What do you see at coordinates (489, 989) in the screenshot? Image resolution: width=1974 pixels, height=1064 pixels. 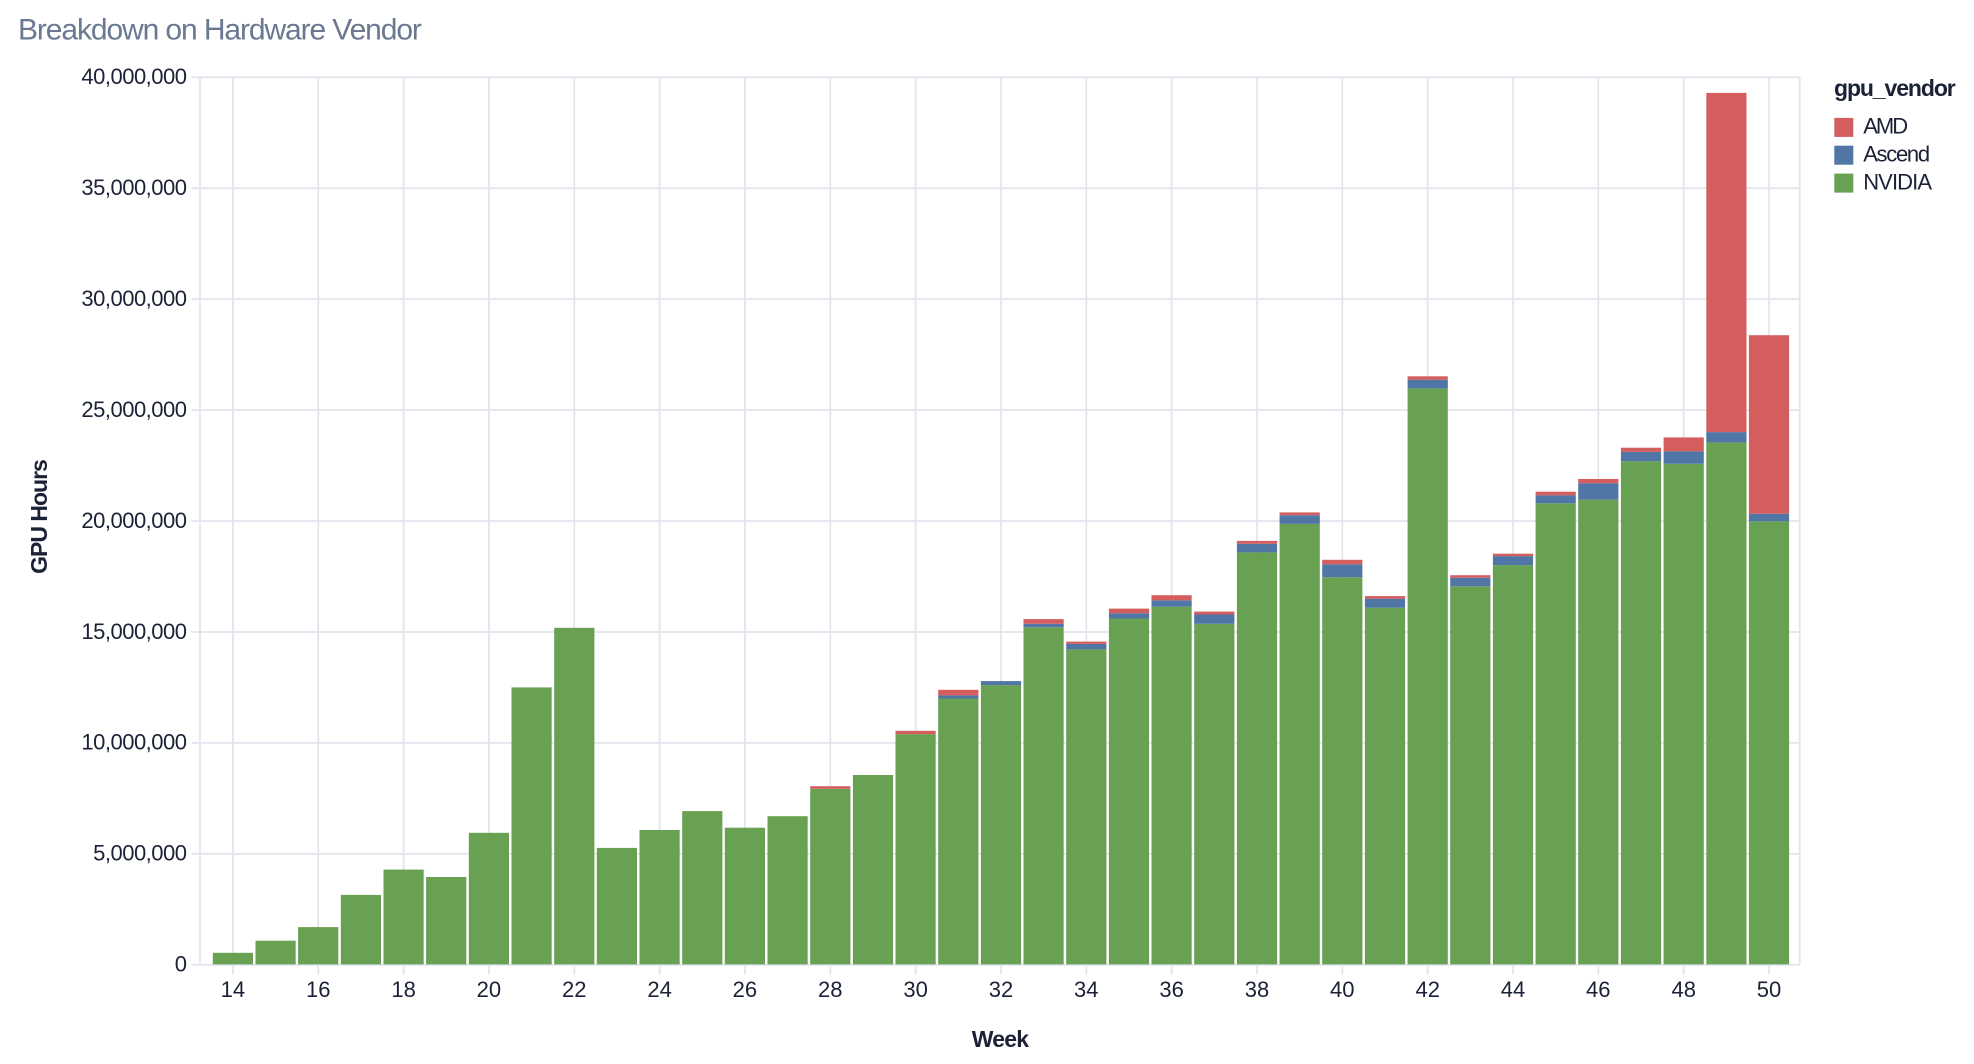 I see `svg-text: 20` at bounding box center [489, 989].